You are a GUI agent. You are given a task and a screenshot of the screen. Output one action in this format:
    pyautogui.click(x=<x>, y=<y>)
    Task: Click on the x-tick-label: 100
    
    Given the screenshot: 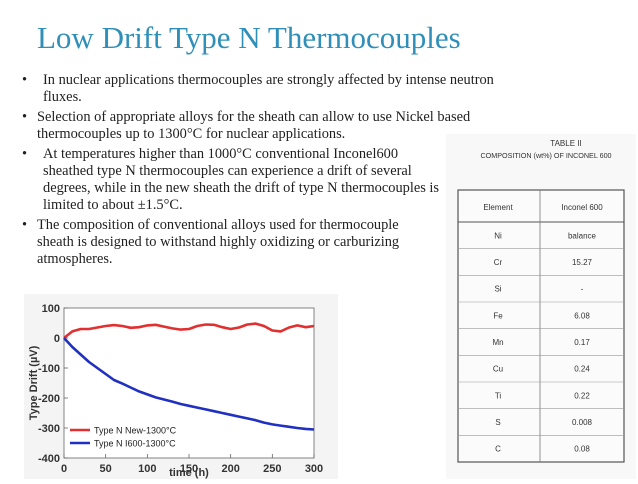 What is the action you would take?
    pyautogui.click(x=147, y=469)
    